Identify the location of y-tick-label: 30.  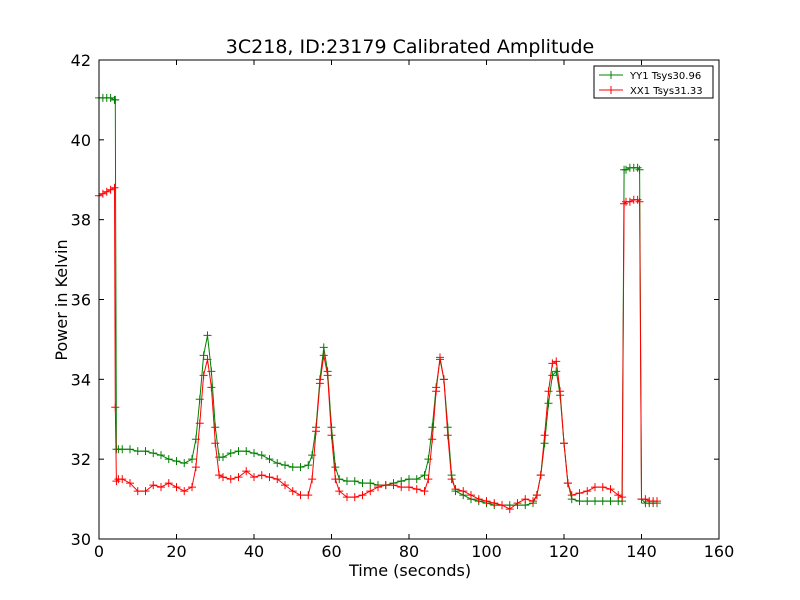
(81, 539).